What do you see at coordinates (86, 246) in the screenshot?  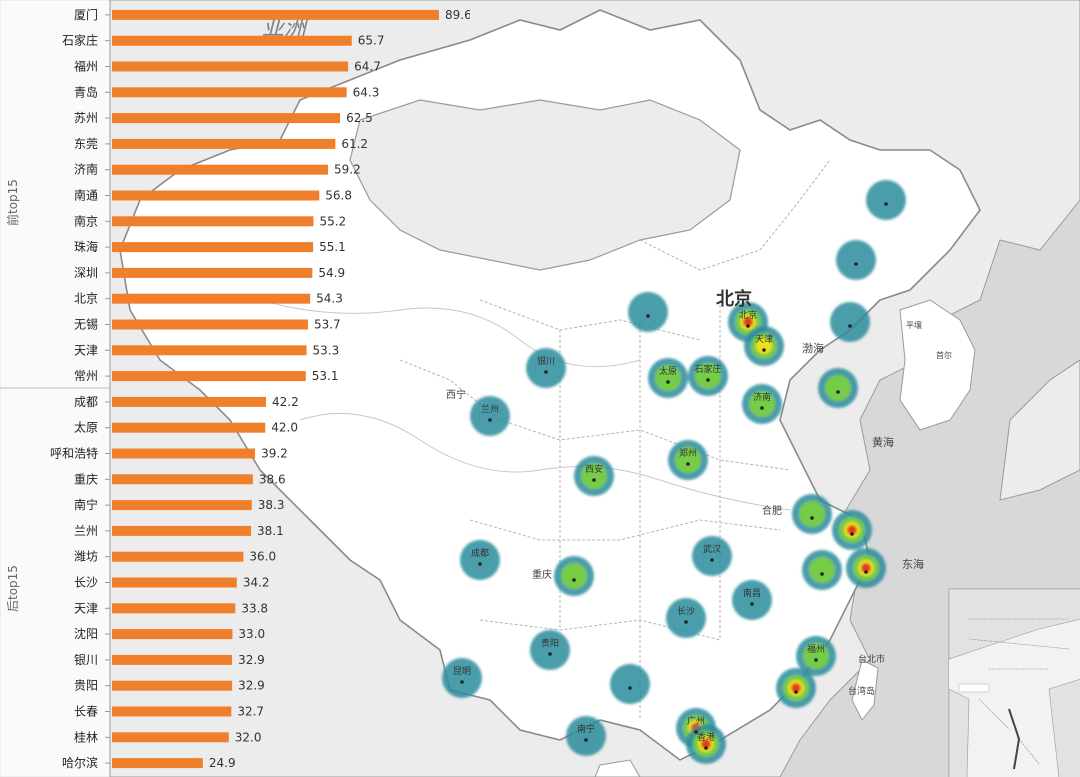 I see `category-label: 珠海` at bounding box center [86, 246].